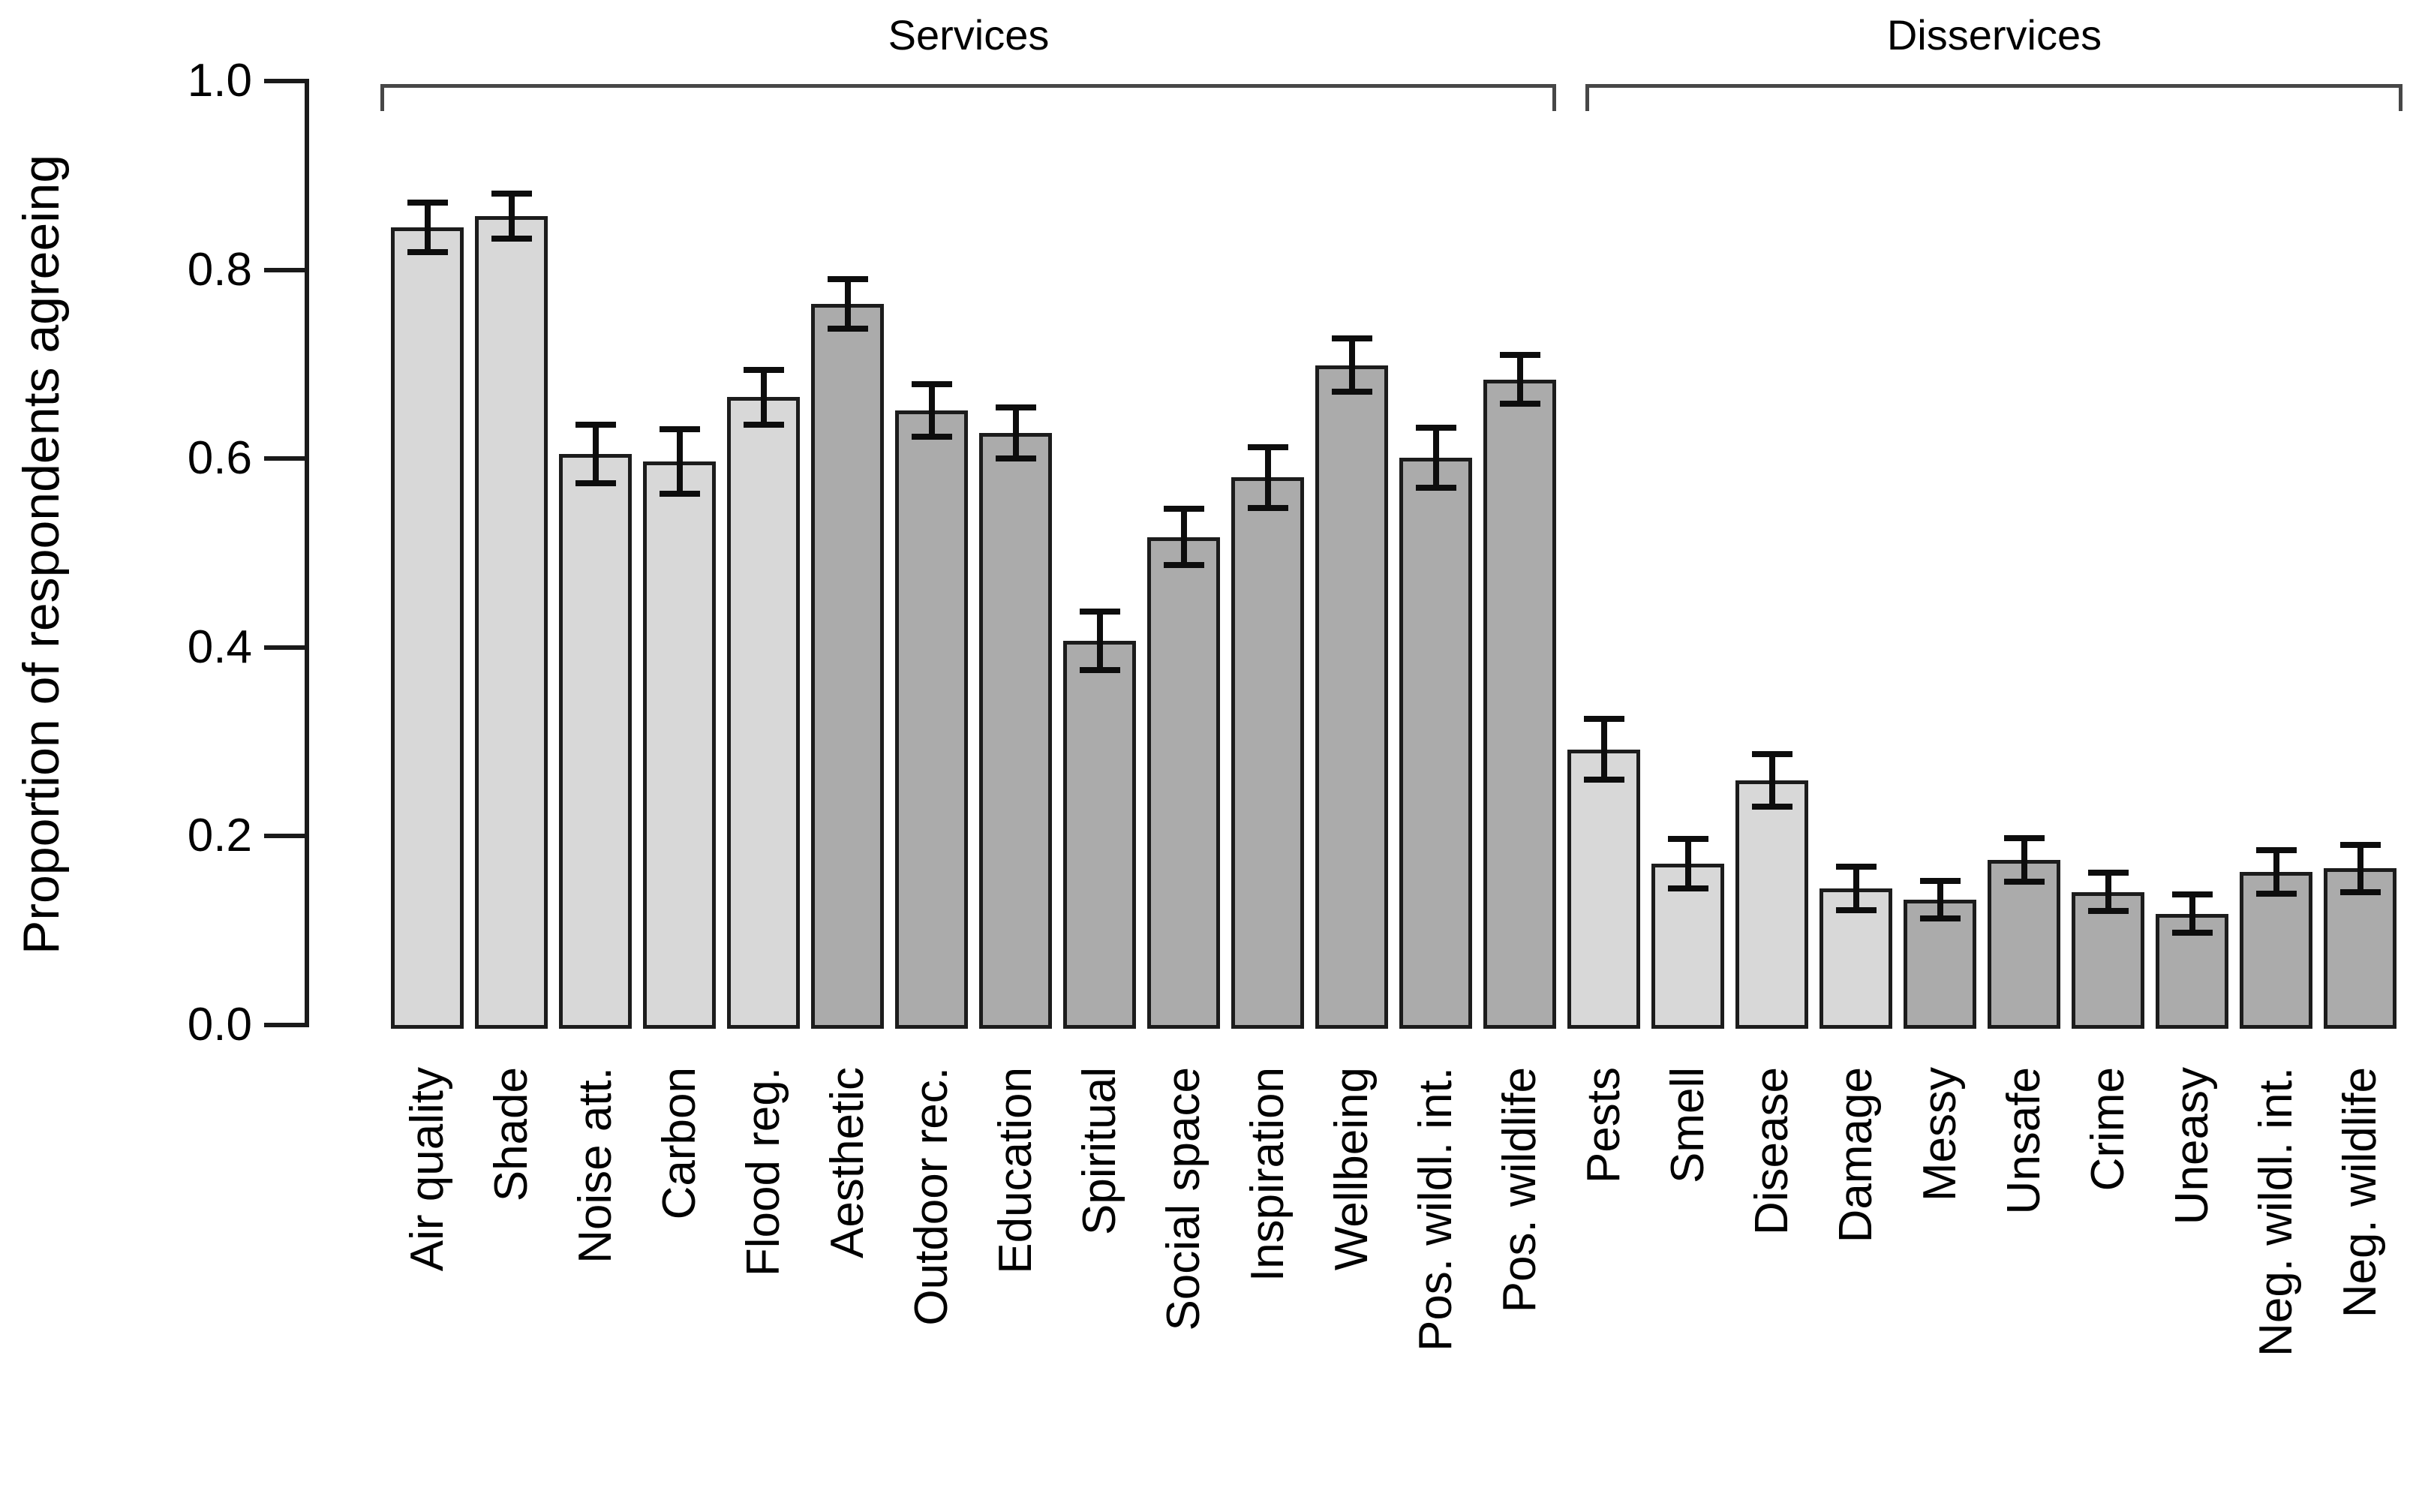 Image resolution: width=2416 pixels, height=1512 pixels. I want to click on bar-air-quality, so click(428, 628).